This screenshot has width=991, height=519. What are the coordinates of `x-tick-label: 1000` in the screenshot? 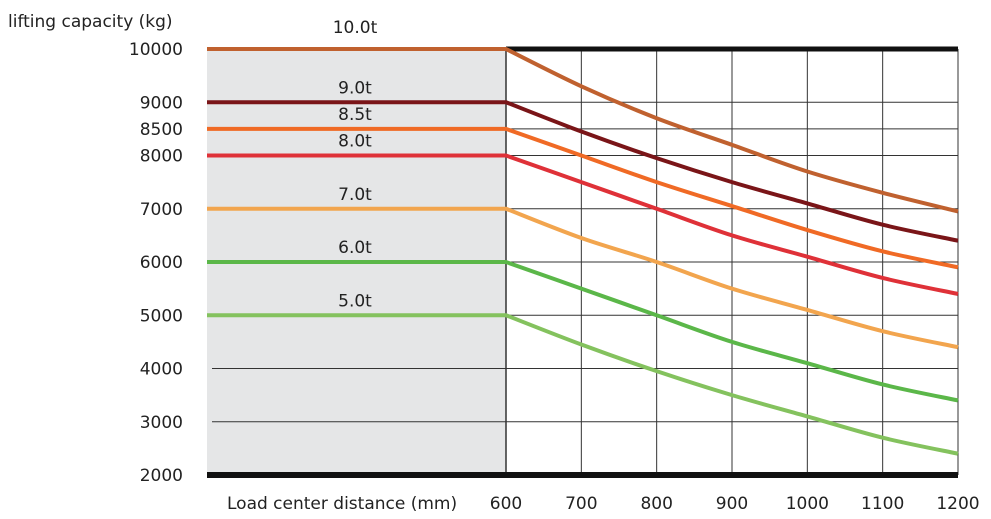 It's located at (807, 504).